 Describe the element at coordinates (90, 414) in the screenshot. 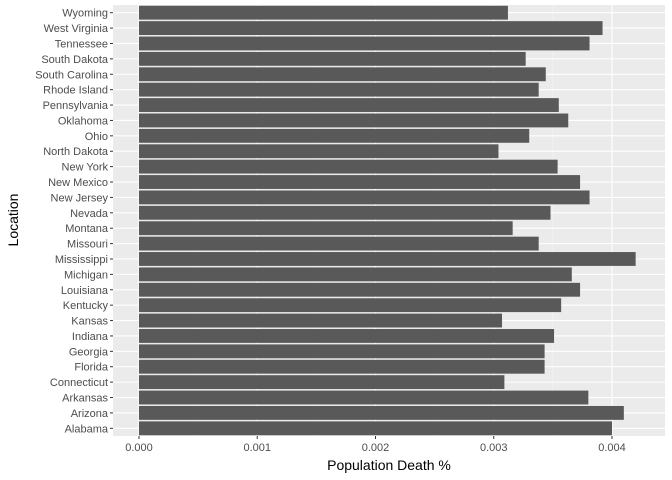

I see `y-tick-label: Arizona` at that location.